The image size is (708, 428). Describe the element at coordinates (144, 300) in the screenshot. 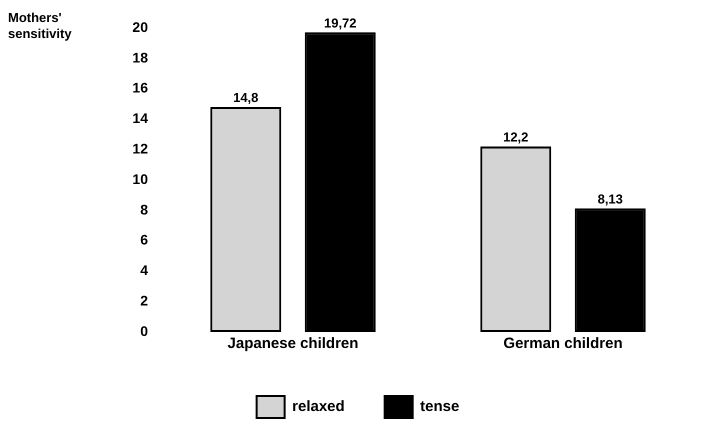

I see `y-tick-label: 2` at that location.